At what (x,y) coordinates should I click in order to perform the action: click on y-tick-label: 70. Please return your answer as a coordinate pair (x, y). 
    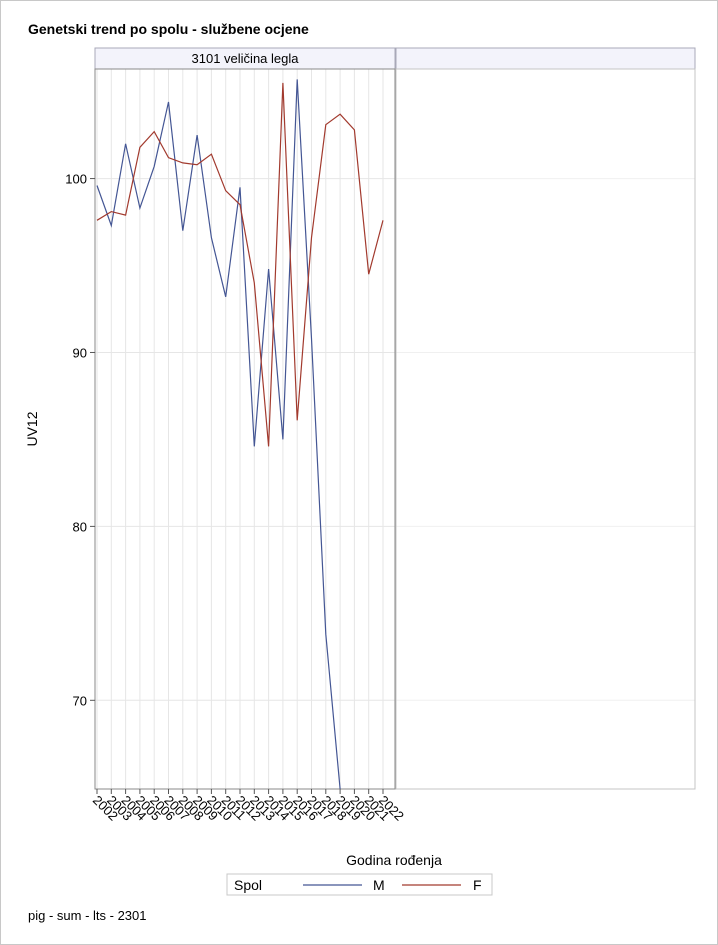
    Looking at the image, I should click on (80, 700).